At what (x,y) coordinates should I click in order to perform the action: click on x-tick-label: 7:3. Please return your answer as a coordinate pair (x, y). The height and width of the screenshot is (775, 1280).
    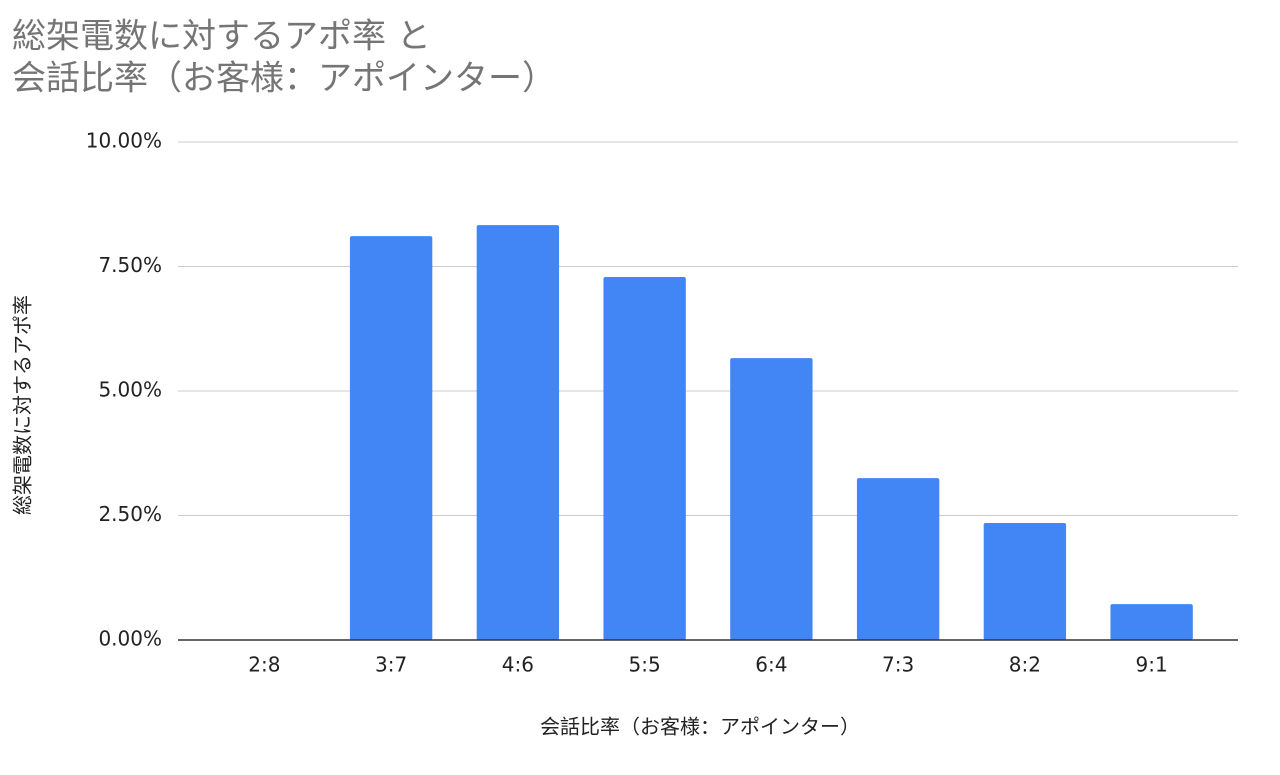
    Looking at the image, I should click on (898, 665).